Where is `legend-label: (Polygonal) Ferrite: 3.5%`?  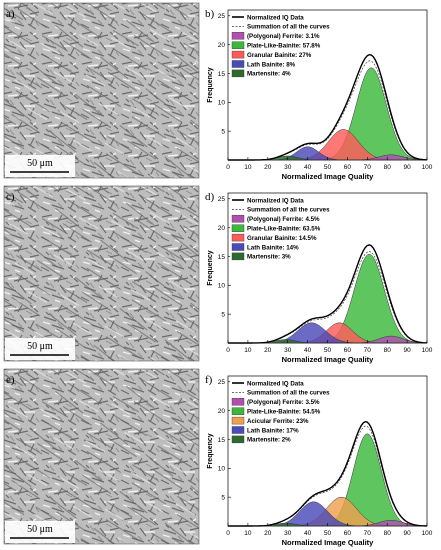 legend-label: (Polygonal) Ferrite: 3.5% is located at coordinates (283, 402).